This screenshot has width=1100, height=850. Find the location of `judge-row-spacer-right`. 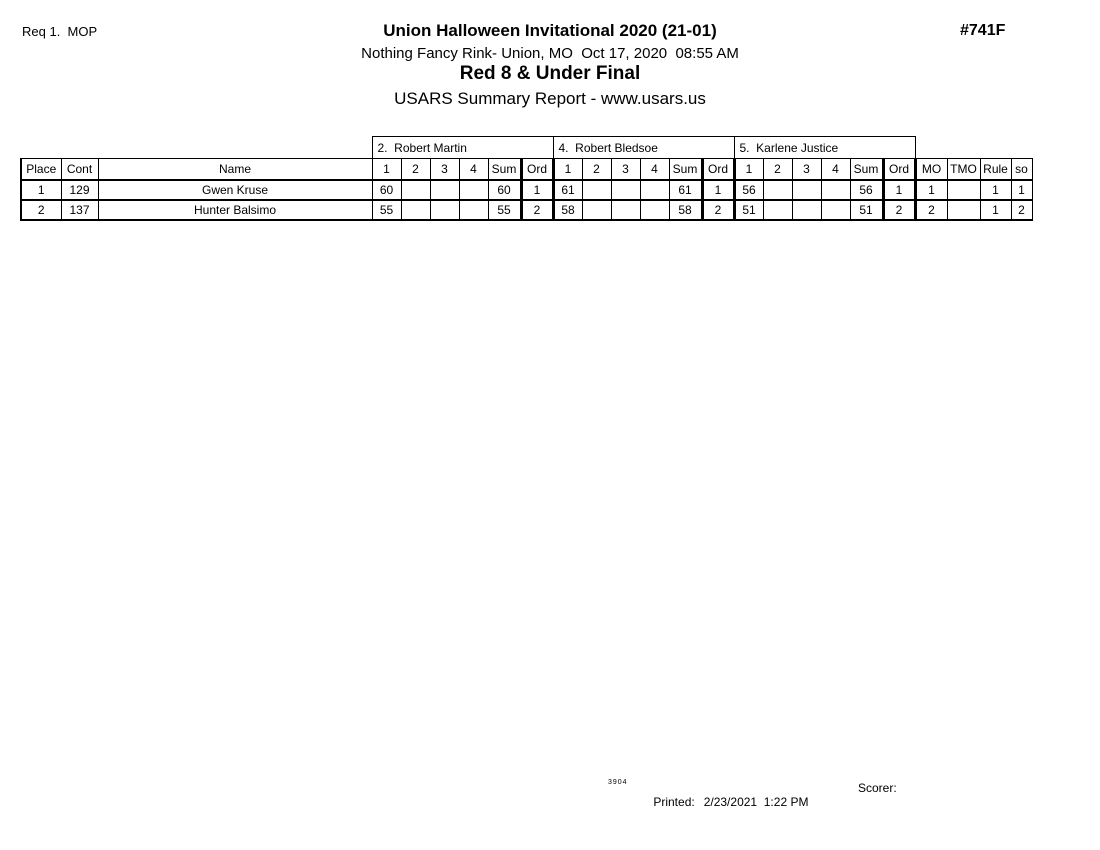

judge-row-spacer-right is located at coordinates (973, 148).